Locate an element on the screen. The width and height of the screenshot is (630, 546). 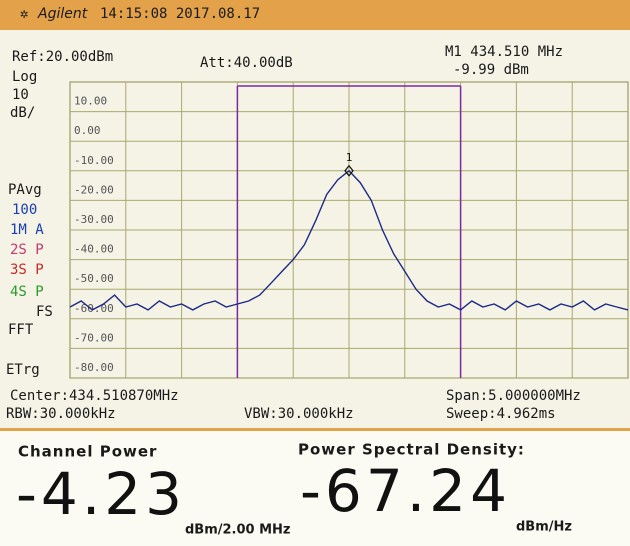
marker-level: -9.99 dBm is located at coordinates (491, 70).